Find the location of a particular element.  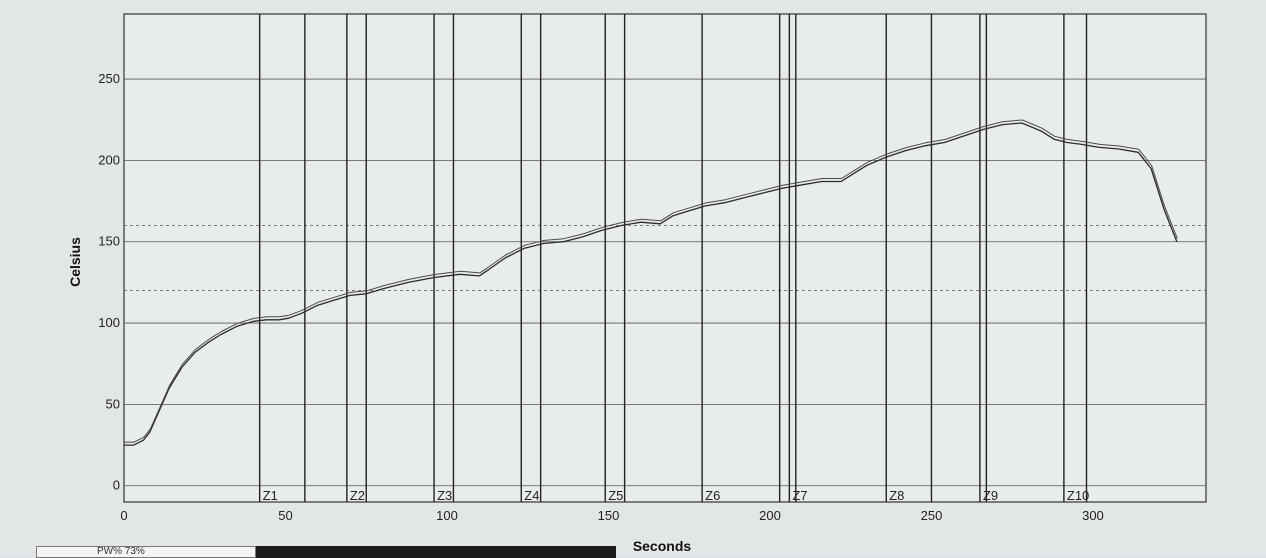

footer-left-label: PW% 73% is located at coordinates (121, 551).